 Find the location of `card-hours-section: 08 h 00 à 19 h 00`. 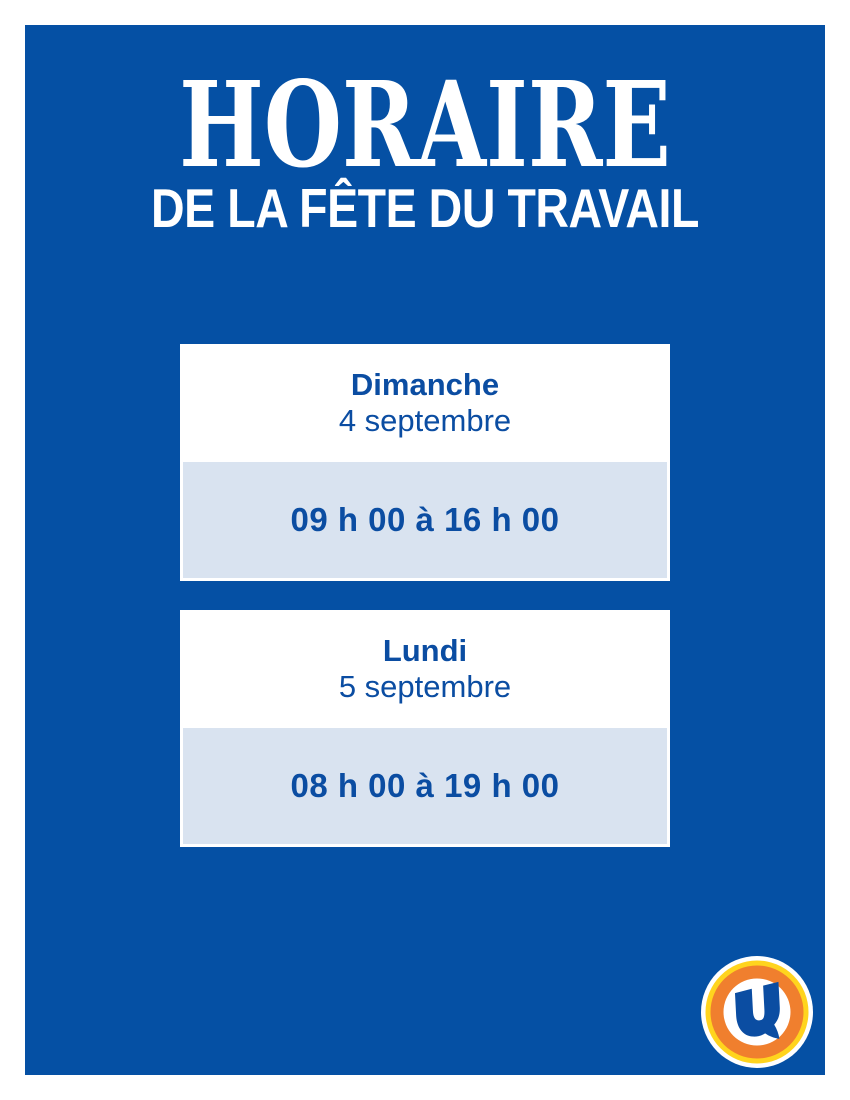

card-hours-section: 08 h 00 à 19 h 00 is located at coordinates (425, 786).